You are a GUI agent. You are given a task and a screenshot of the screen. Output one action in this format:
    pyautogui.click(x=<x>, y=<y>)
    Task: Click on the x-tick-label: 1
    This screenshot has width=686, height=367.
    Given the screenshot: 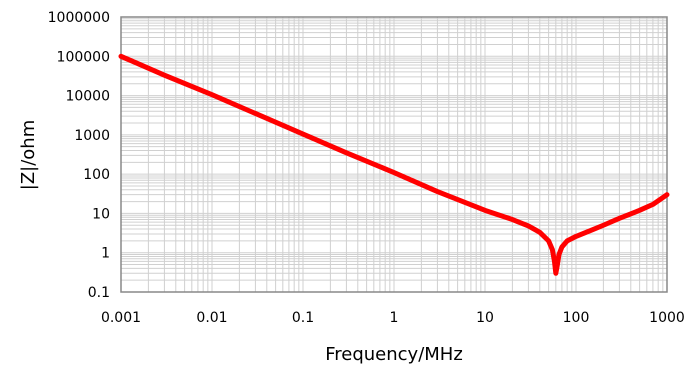 What is the action you would take?
    pyautogui.click(x=394, y=318)
    